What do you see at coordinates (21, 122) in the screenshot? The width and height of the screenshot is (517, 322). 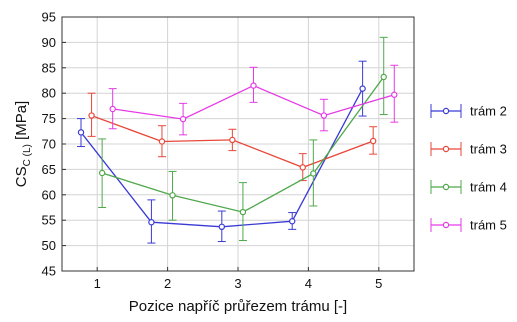 I see `y-axis-label-unit: [MPa]` at bounding box center [21, 122].